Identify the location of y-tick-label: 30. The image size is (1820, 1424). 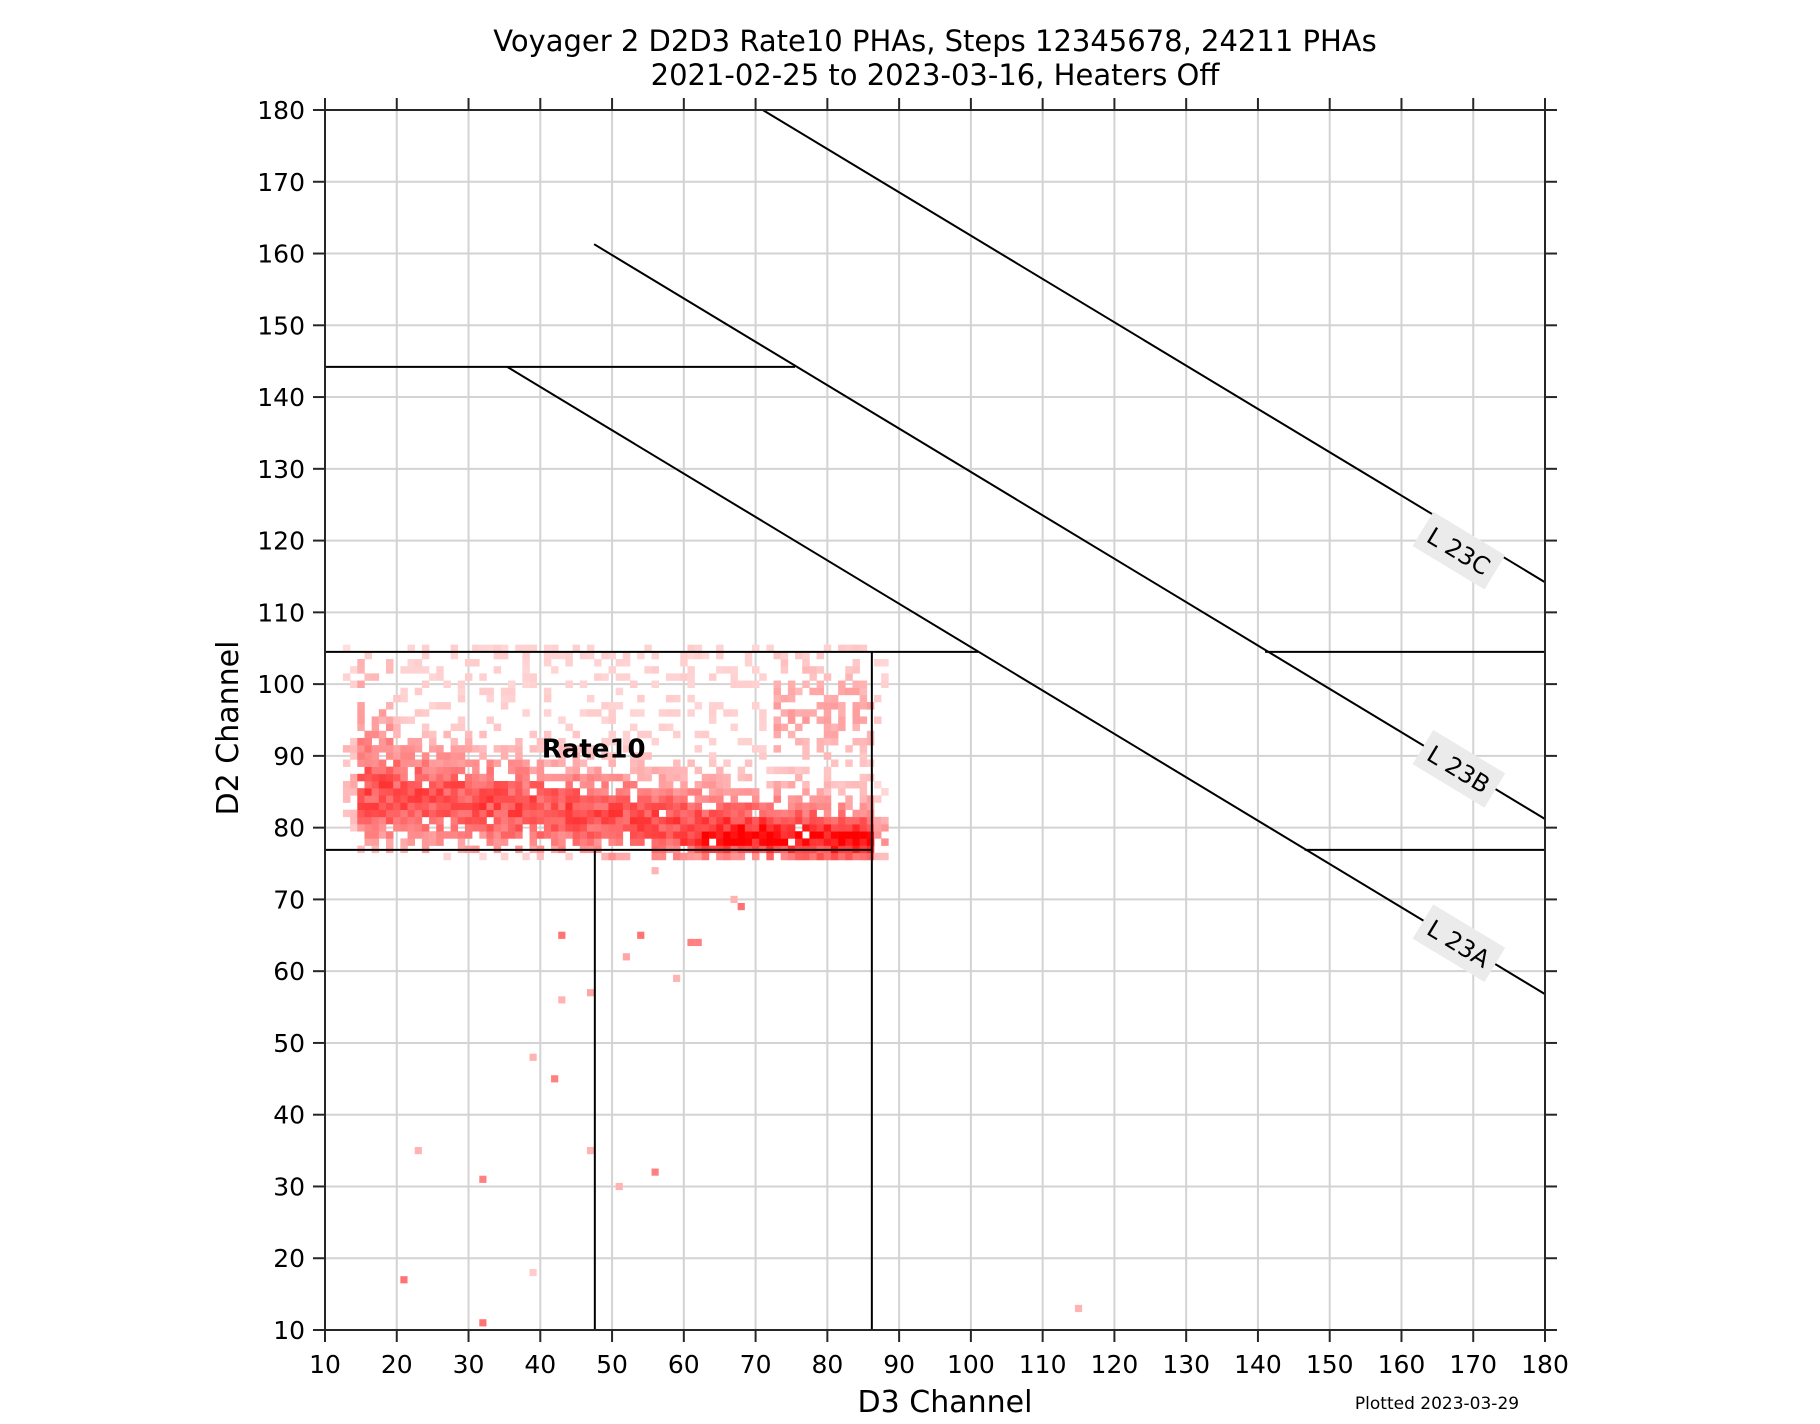
(289, 1186).